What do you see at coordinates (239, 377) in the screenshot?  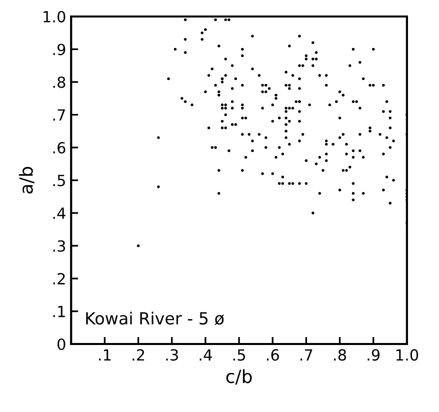 I see `x-axis-title: c/b` at bounding box center [239, 377].